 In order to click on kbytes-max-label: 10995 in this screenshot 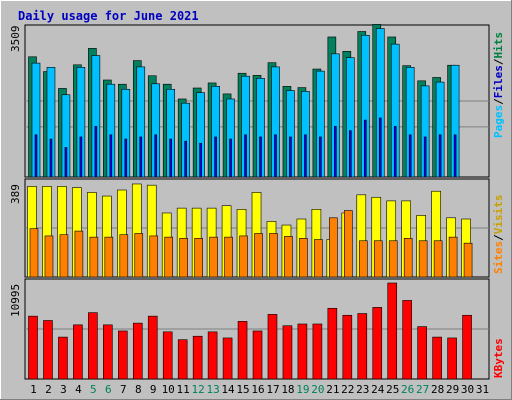, I will do `click(15, 300)`.